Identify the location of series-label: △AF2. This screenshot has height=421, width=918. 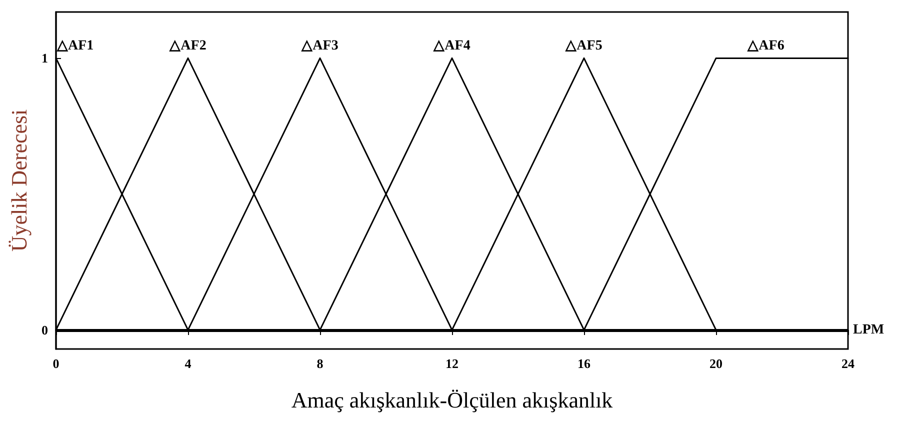
(187, 46).